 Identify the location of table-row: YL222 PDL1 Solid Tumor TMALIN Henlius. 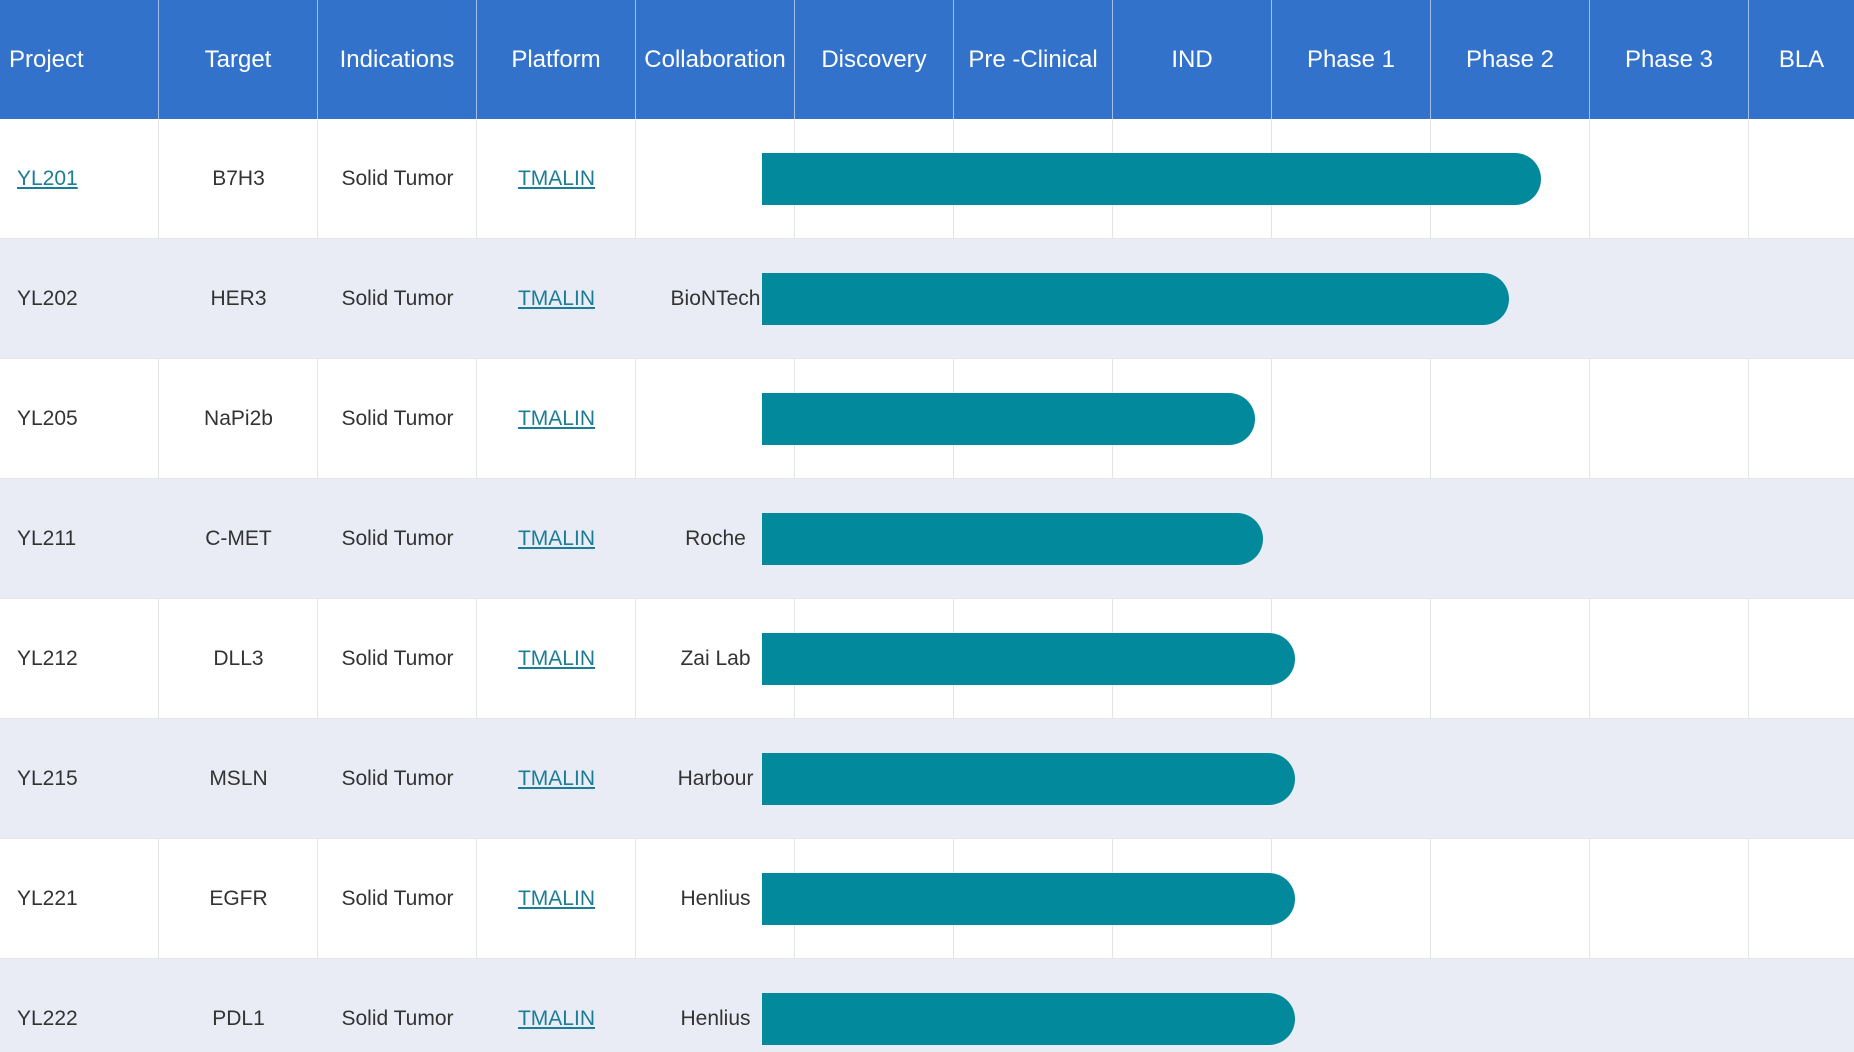
(927, 1005).